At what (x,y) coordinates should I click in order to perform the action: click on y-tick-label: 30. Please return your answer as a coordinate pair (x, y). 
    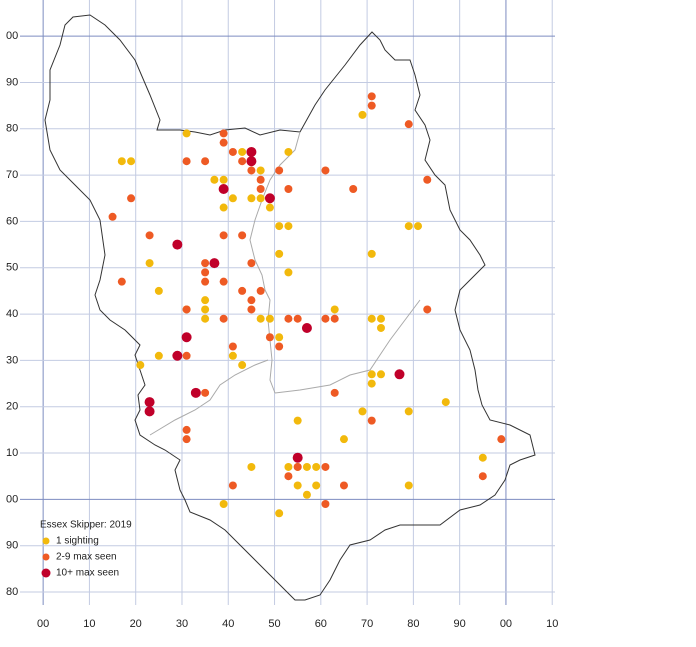
    Looking at the image, I should click on (12, 360).